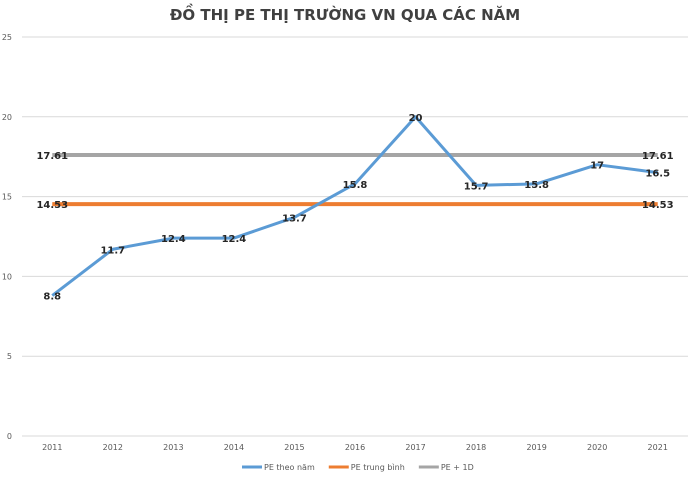  What do you see at coordinates (294, 218) in the screenshot?
I see `data-label: 13.7` at bounding box center [294, 218].